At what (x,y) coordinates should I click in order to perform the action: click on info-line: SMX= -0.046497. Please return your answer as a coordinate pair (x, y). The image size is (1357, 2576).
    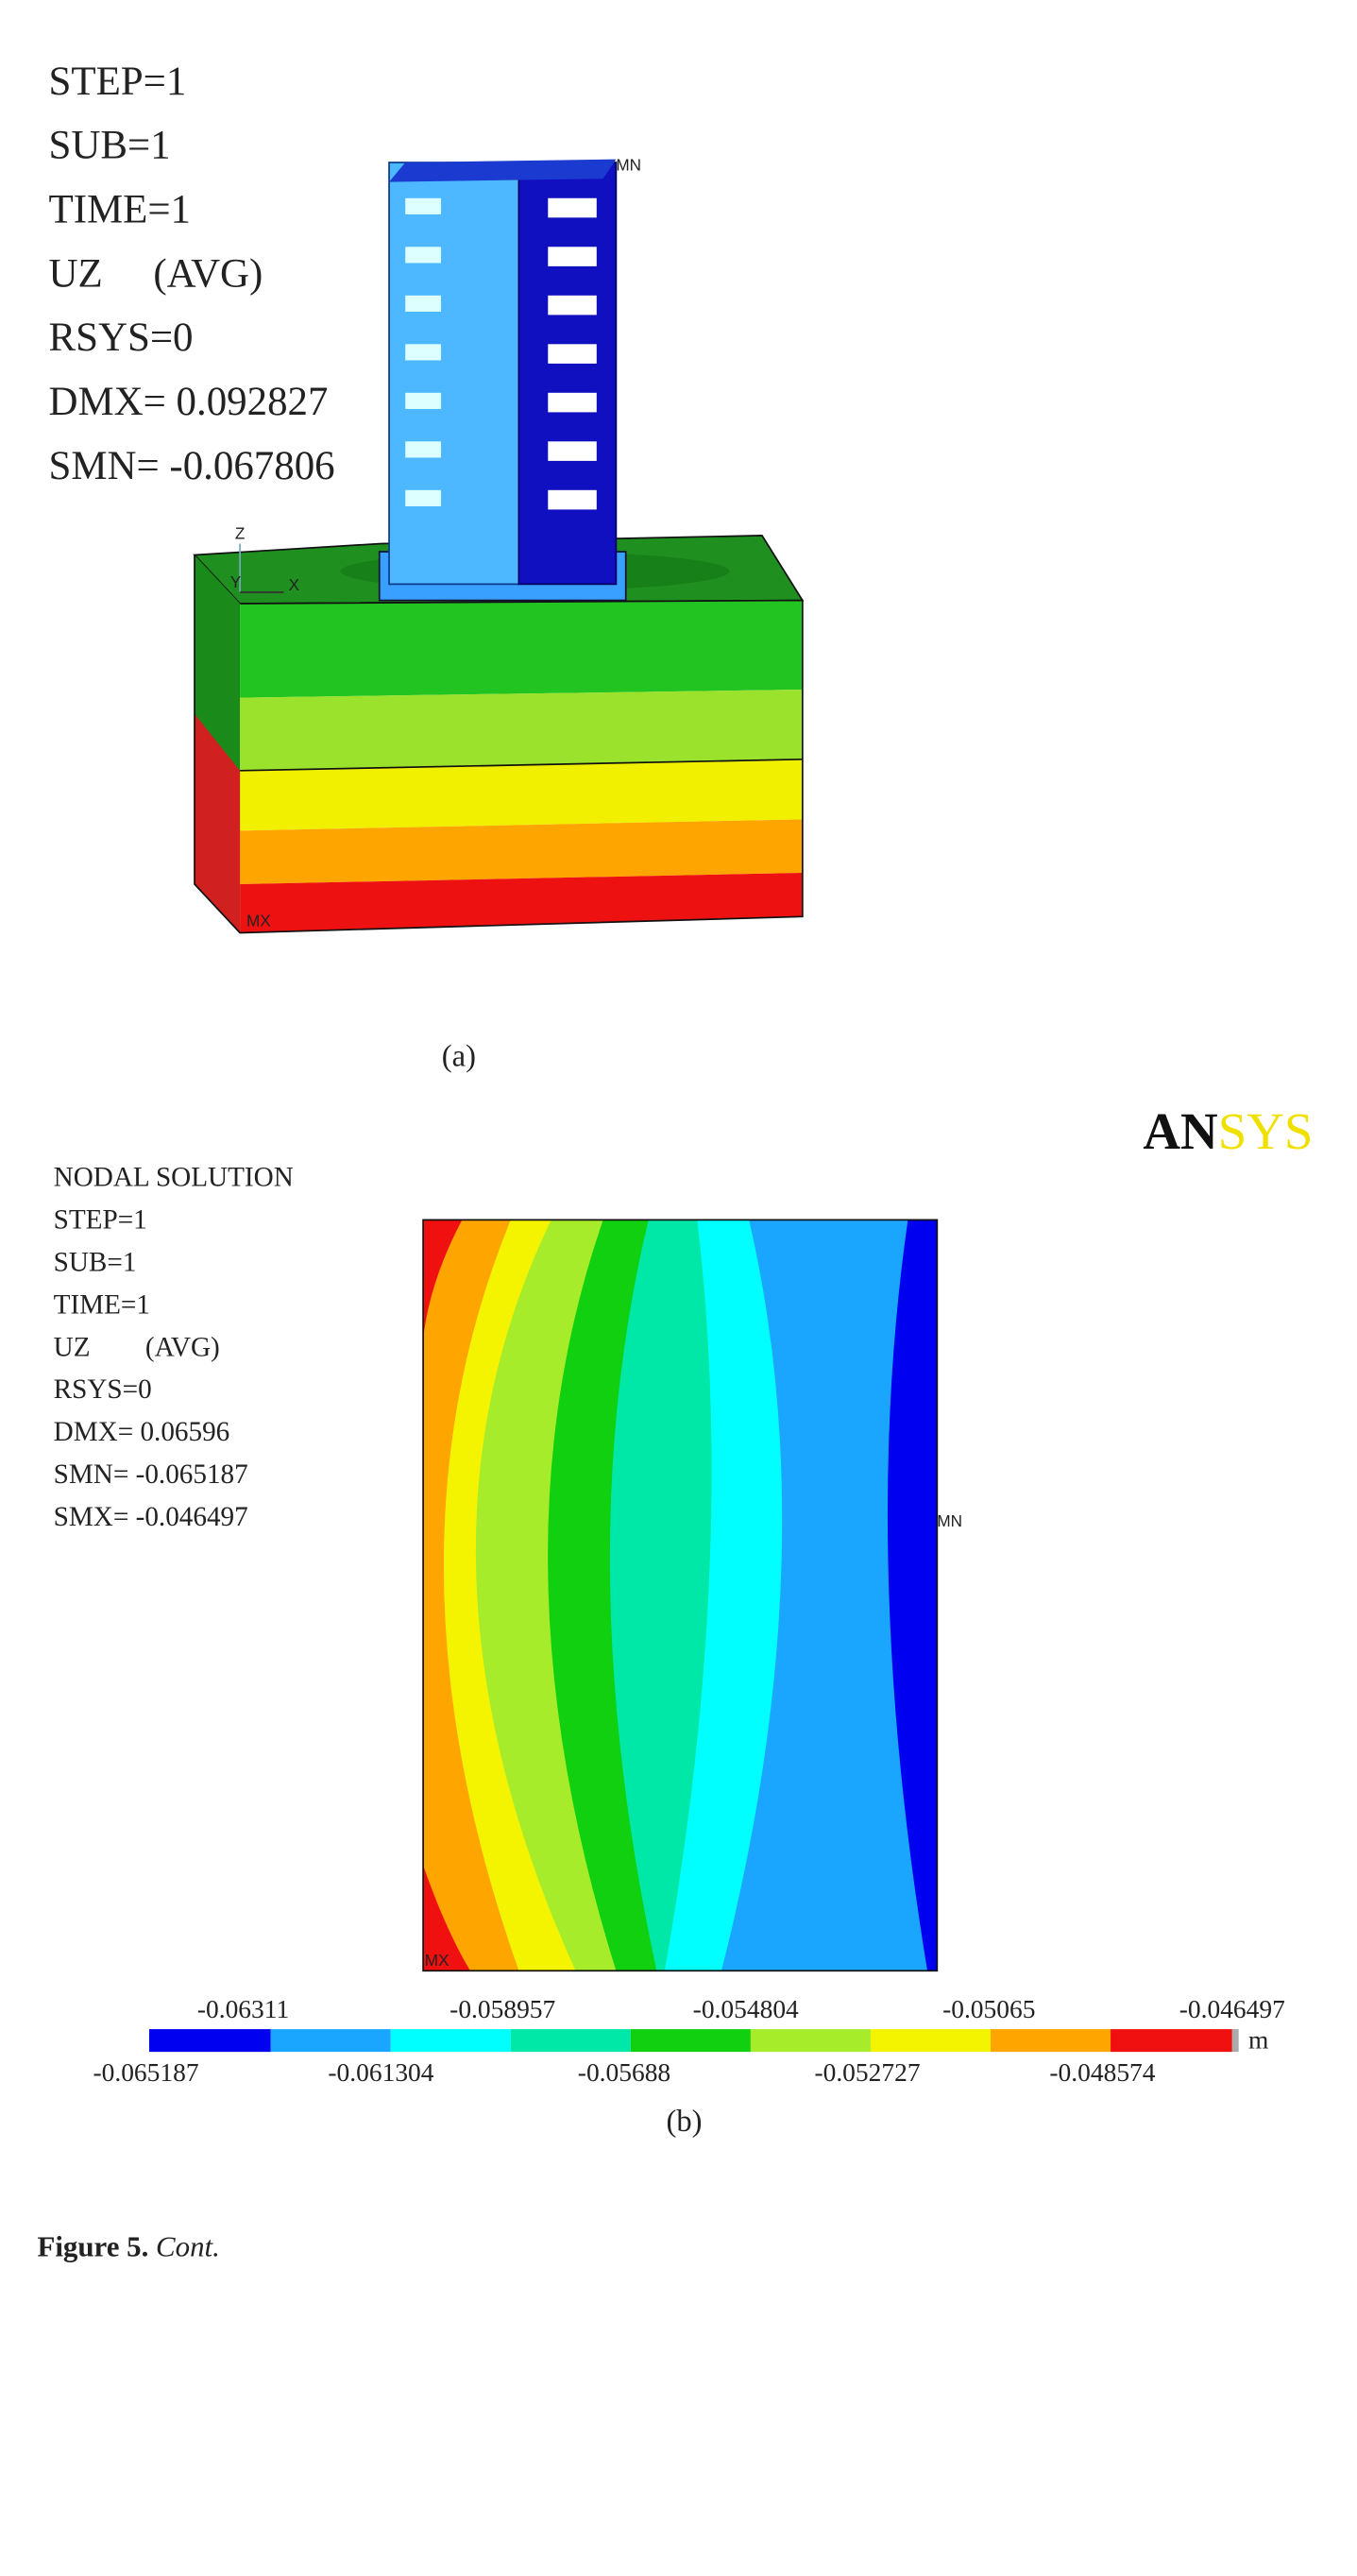
    Looking at the image, I should click on (151, 1517).